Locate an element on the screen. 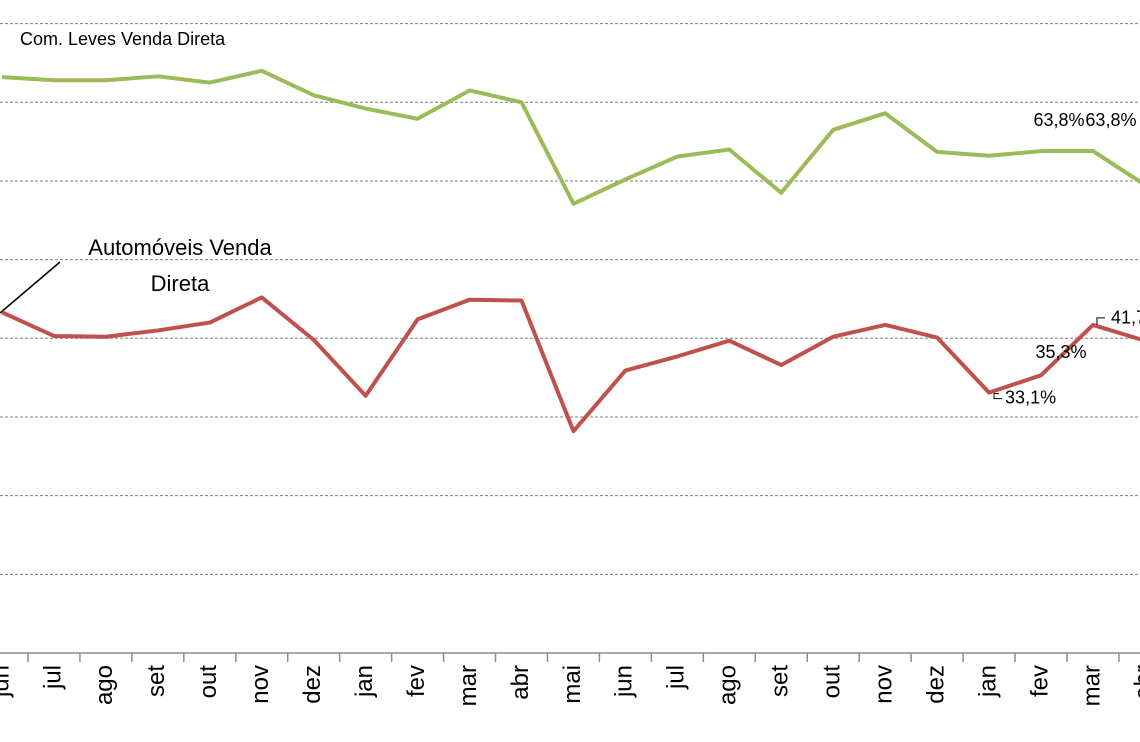 The height and width of the screenshot is (742, 1140). leader-line is located at coordinates (30, 287).